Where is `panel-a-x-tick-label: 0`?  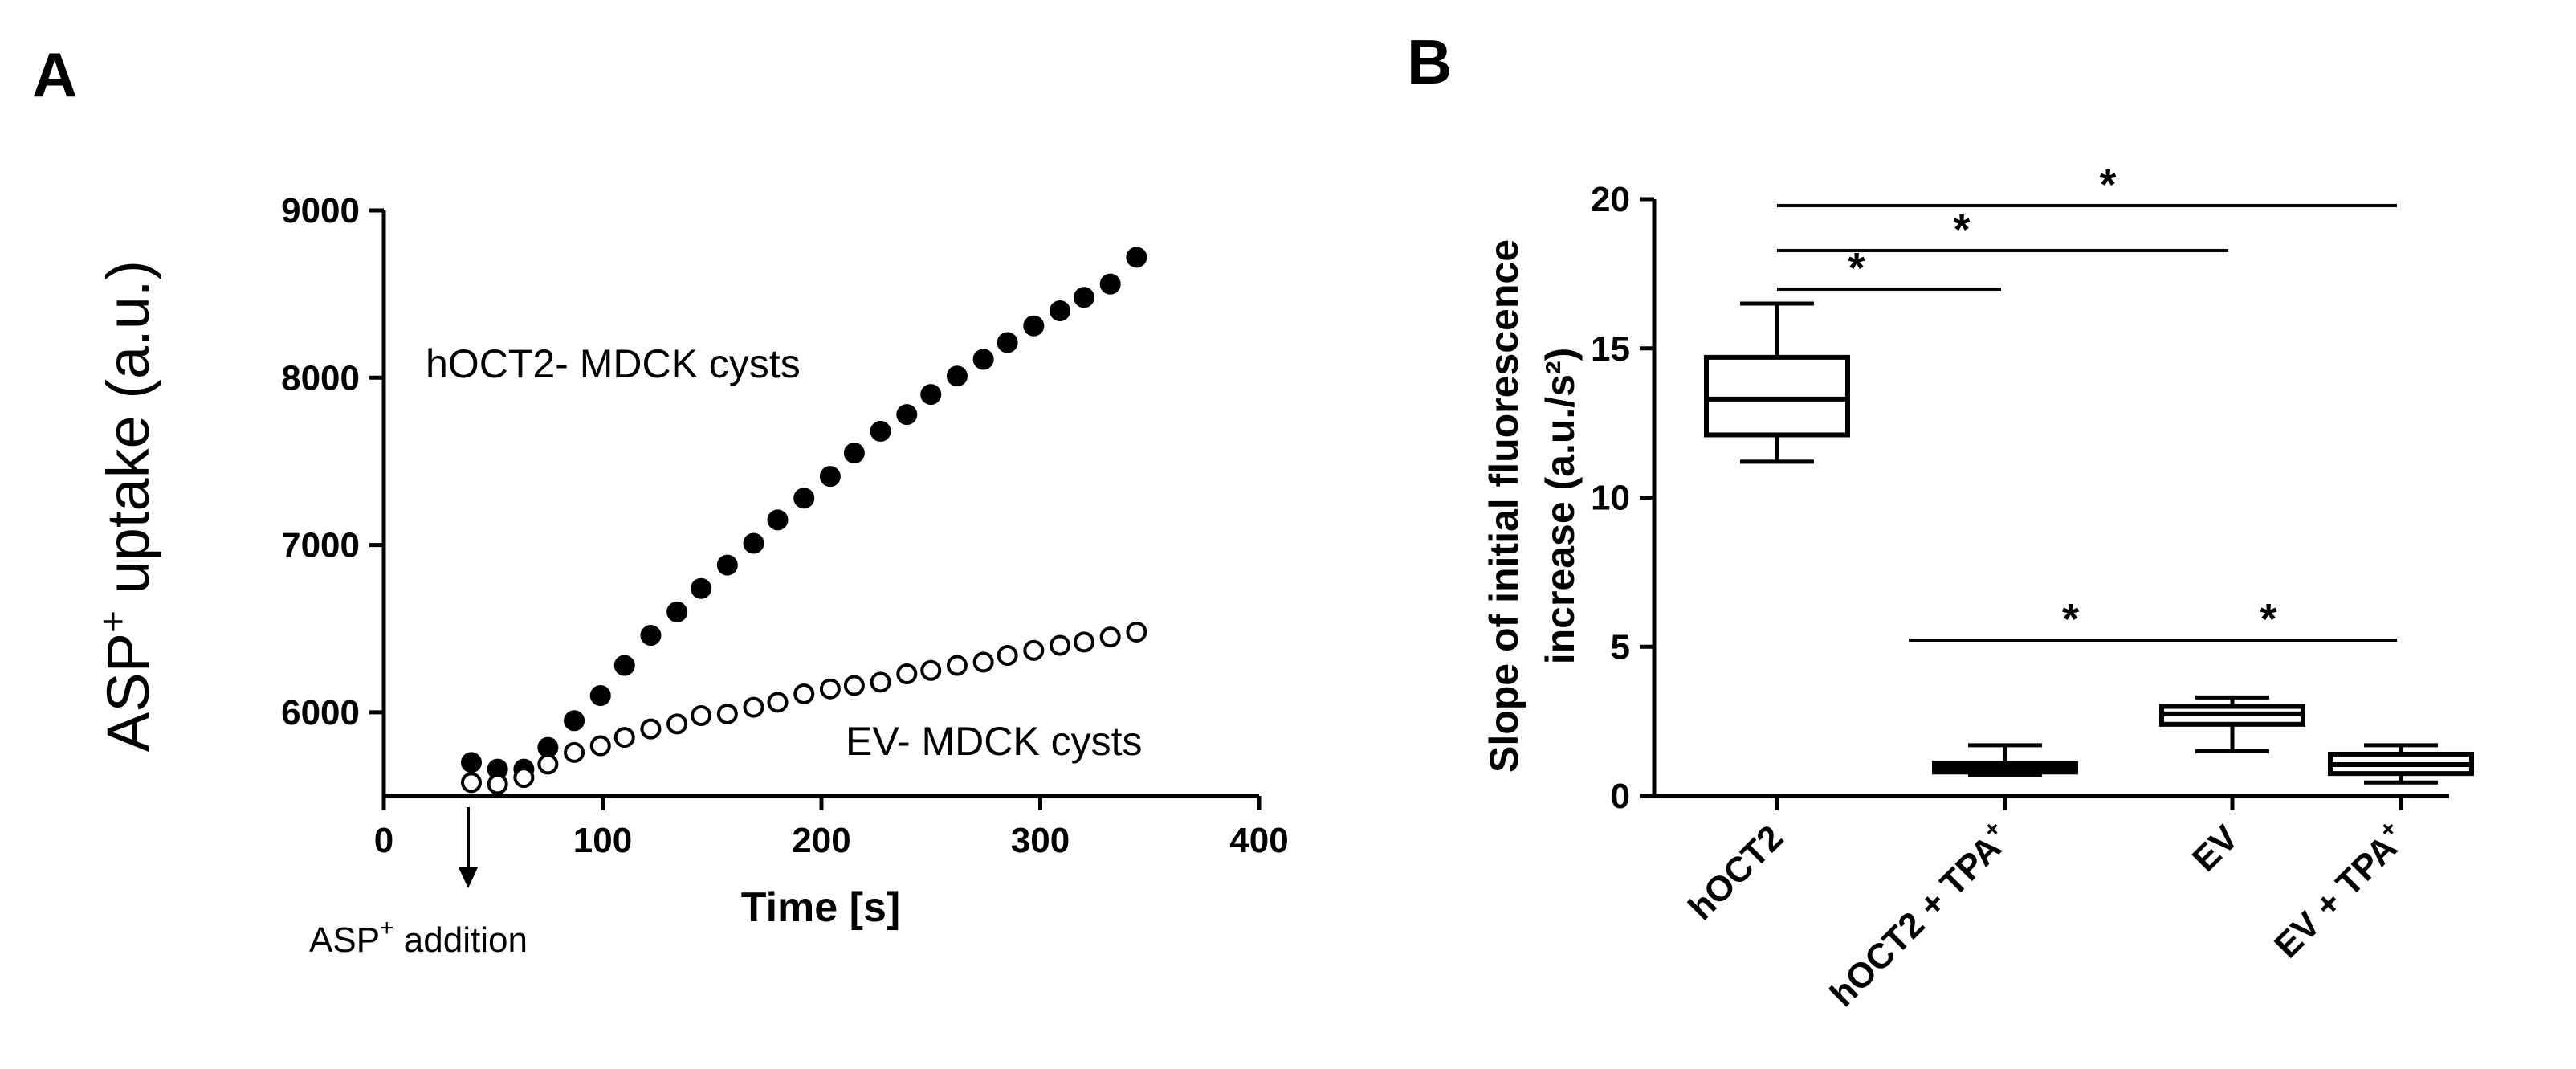 panel-a-x-tick-label: 0 is located at coordinates (383, 840).